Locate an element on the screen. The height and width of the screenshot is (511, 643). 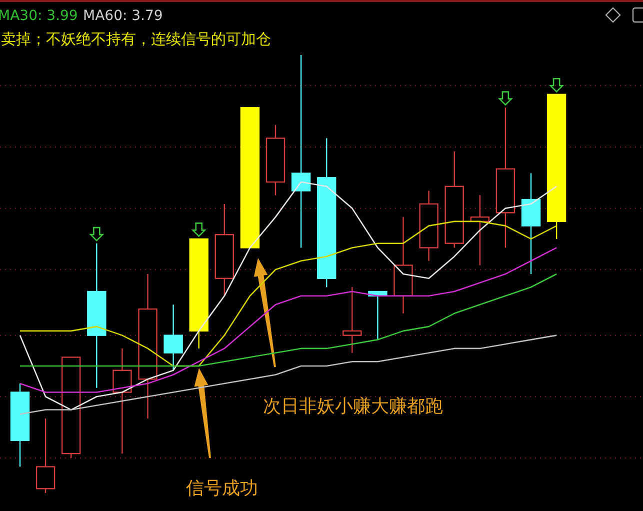
text: MA60: 3.79 is located at coordinates (123, 16).